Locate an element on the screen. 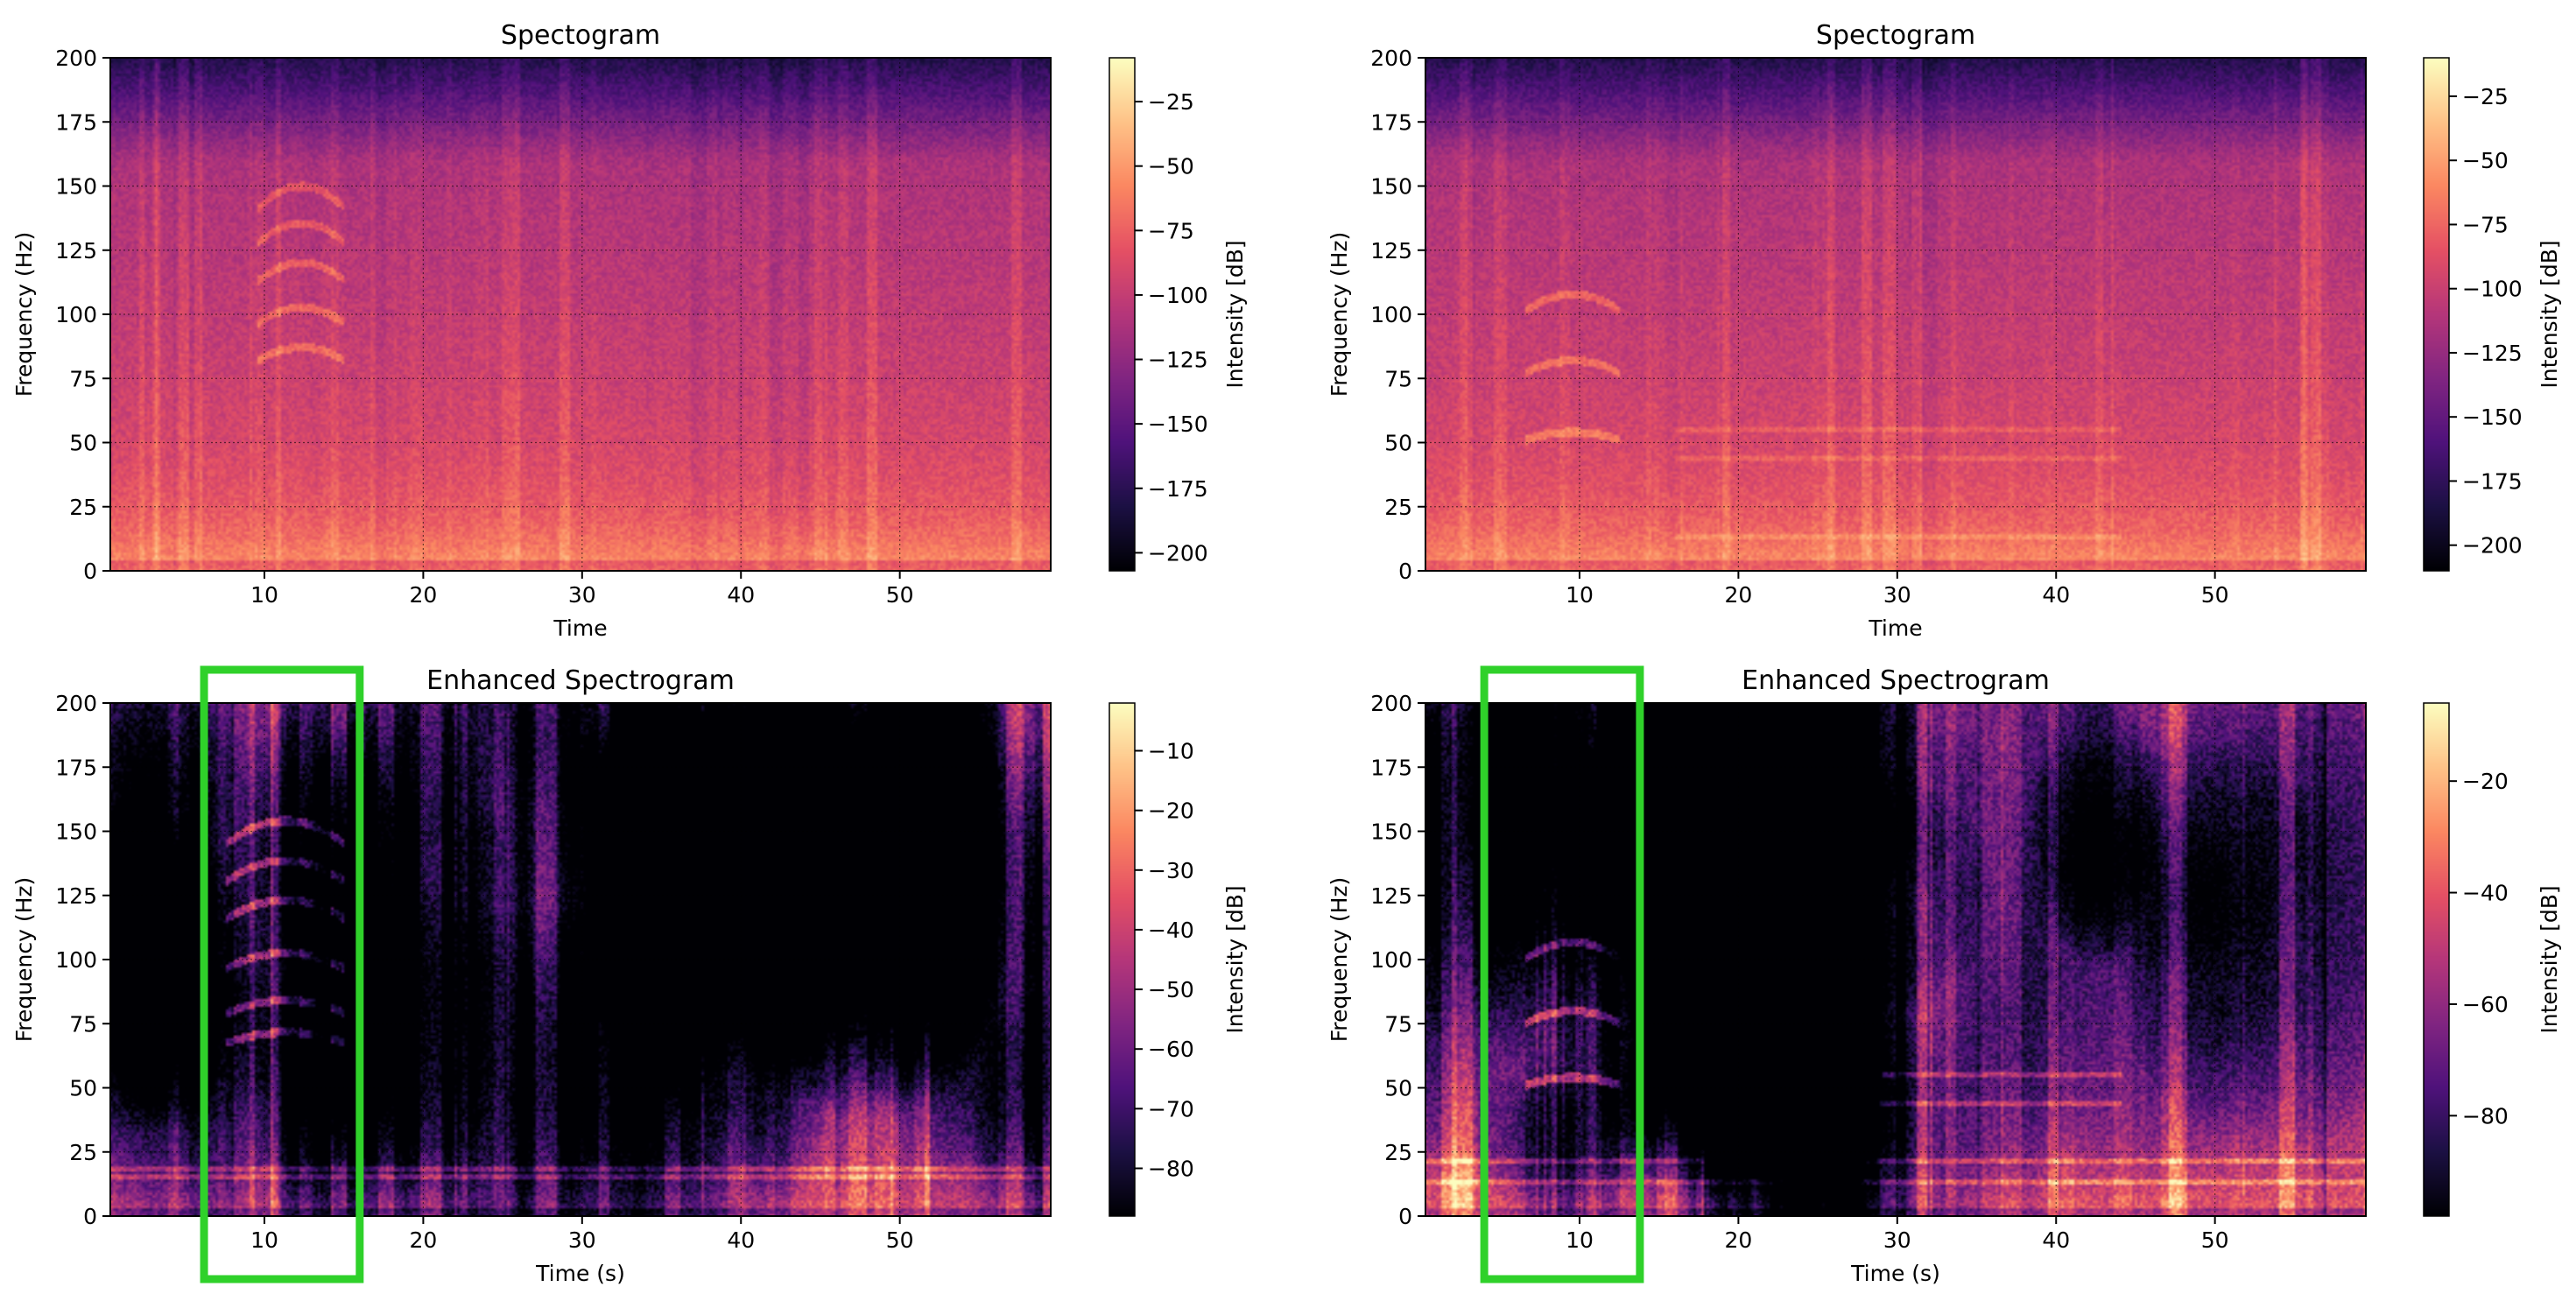 This screenshot has width=2576, height=1315. colorbar-tick-label: −60 is located at coordinates (1171, 1049).